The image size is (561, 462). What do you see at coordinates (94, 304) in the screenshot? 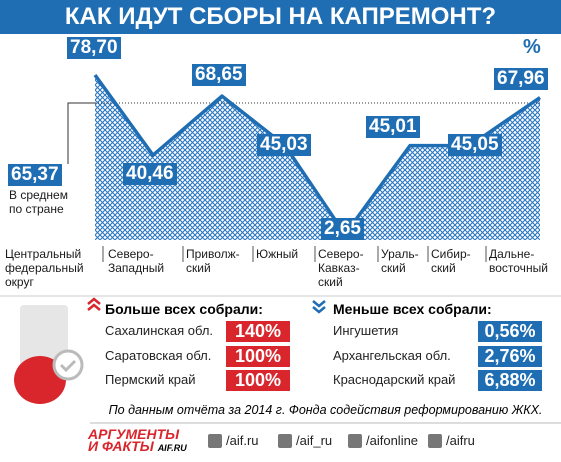
I see `up-icon` at bounding box center [94, 304].